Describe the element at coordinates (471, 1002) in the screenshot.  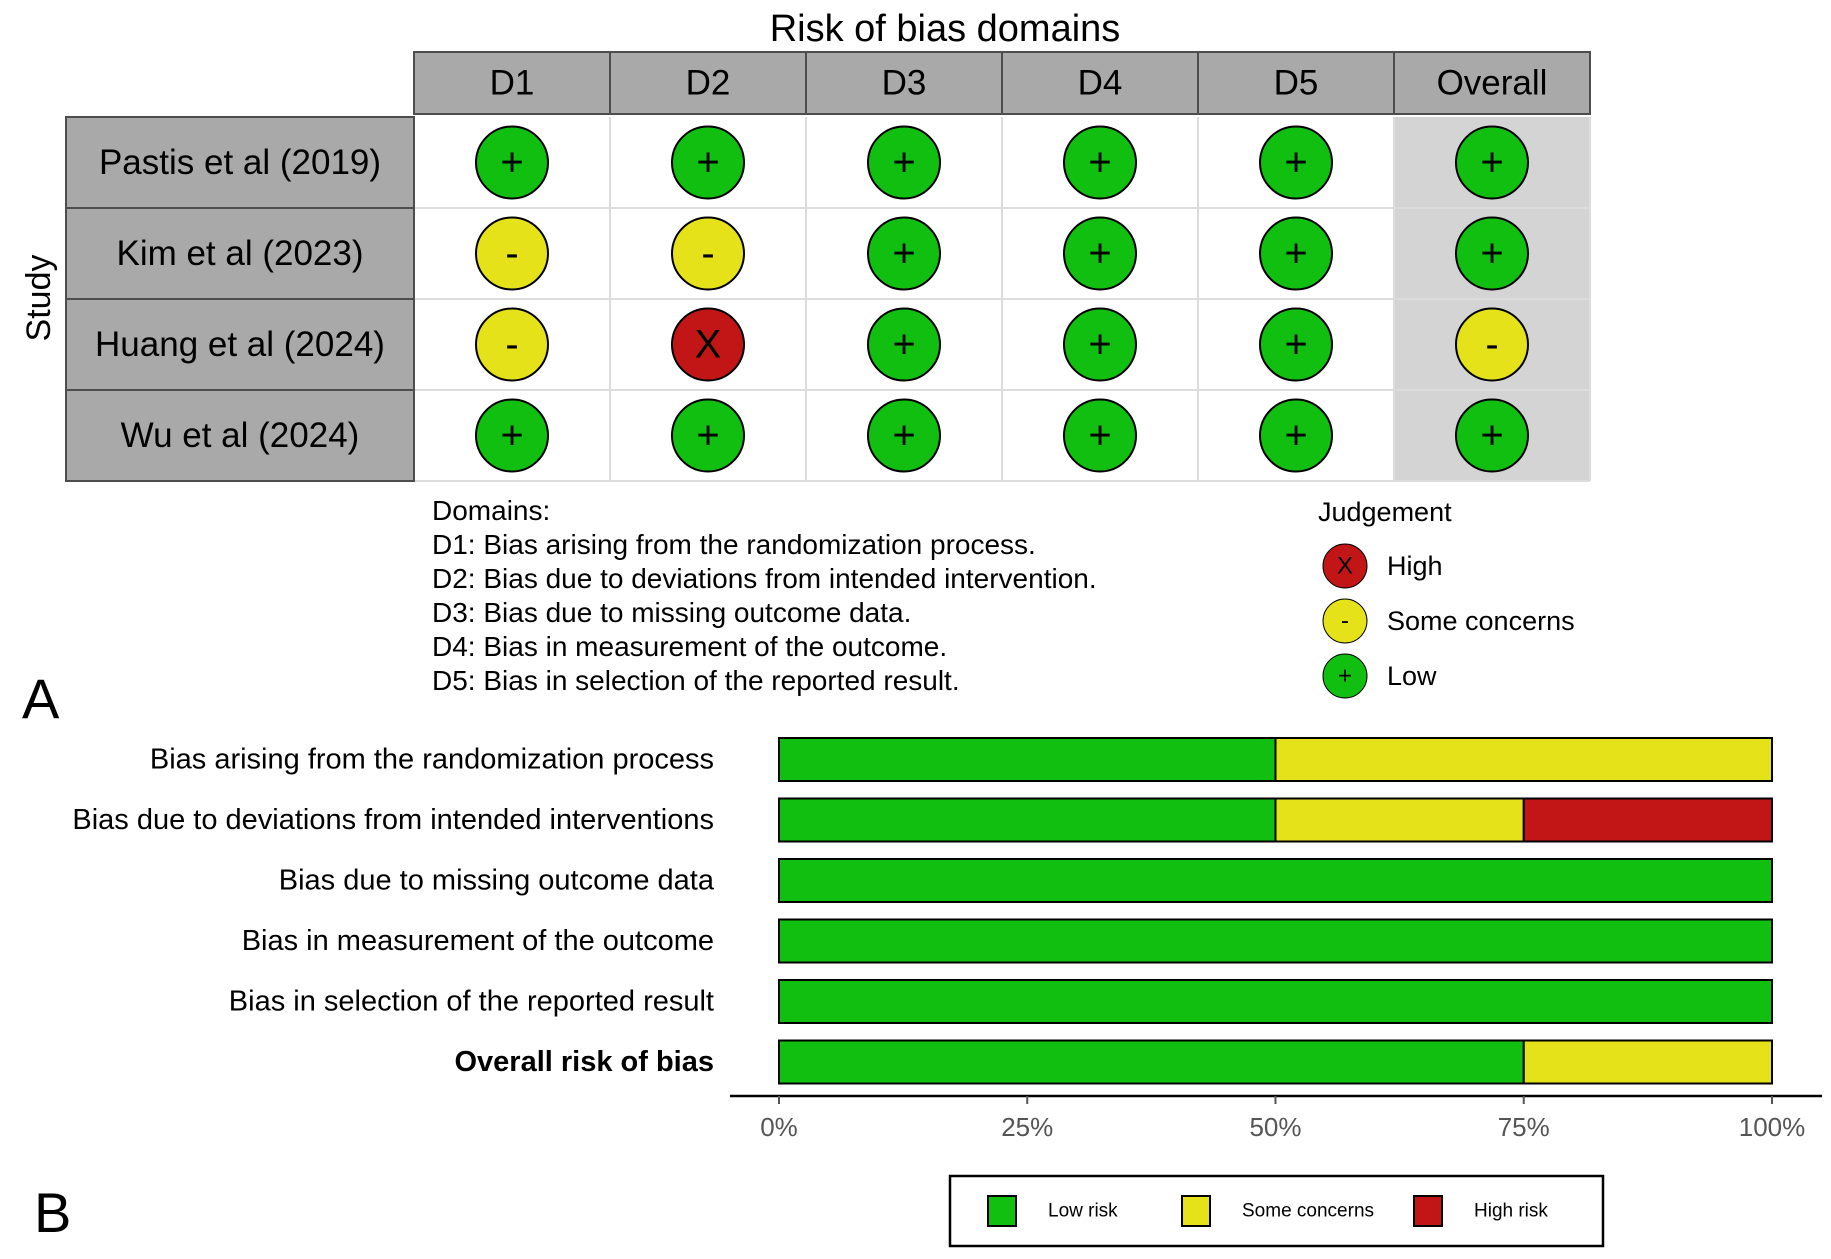
I see `bar-category-label: Bias in selection of the reported result` at that location.